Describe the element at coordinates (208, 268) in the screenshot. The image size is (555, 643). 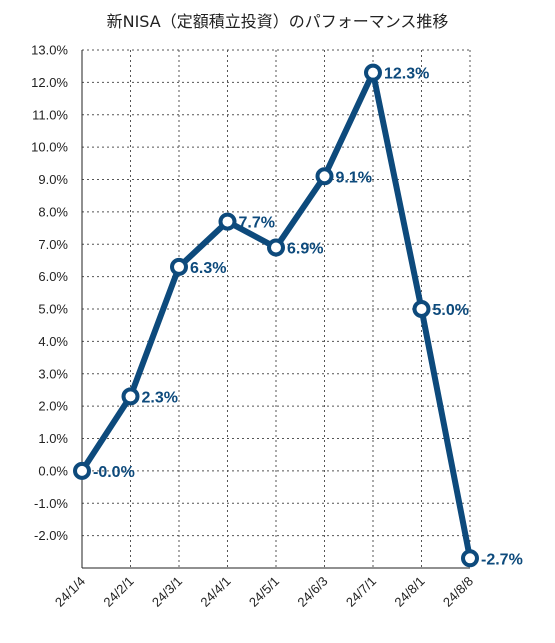
I see `data-label: 6.3%` at that location.